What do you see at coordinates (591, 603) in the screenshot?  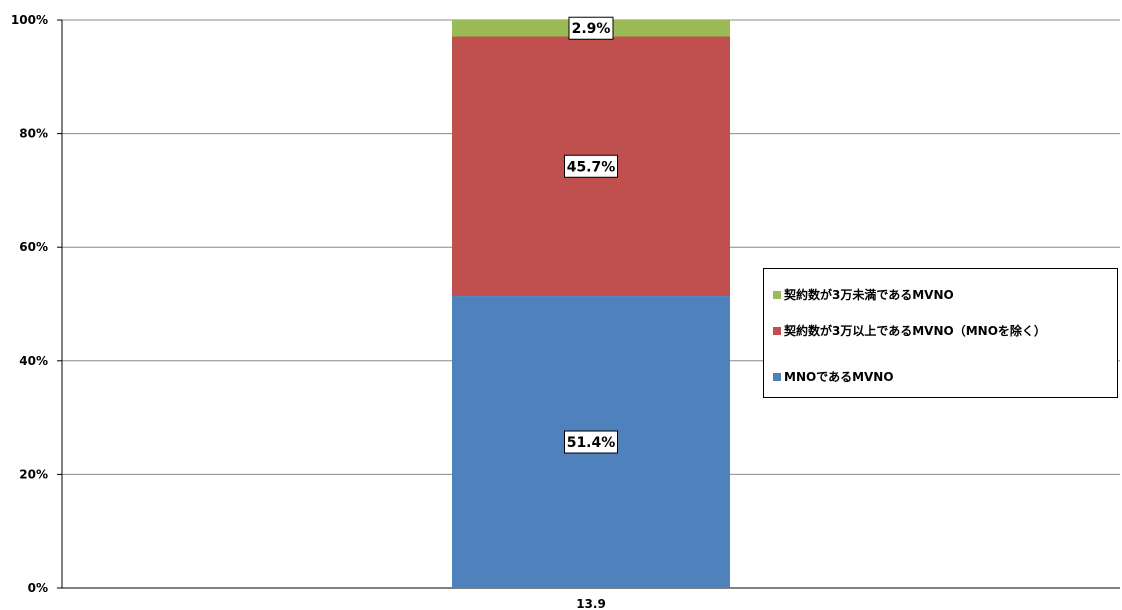 I see `x-tick-label: 13.9` at bounding box center [591, 603].